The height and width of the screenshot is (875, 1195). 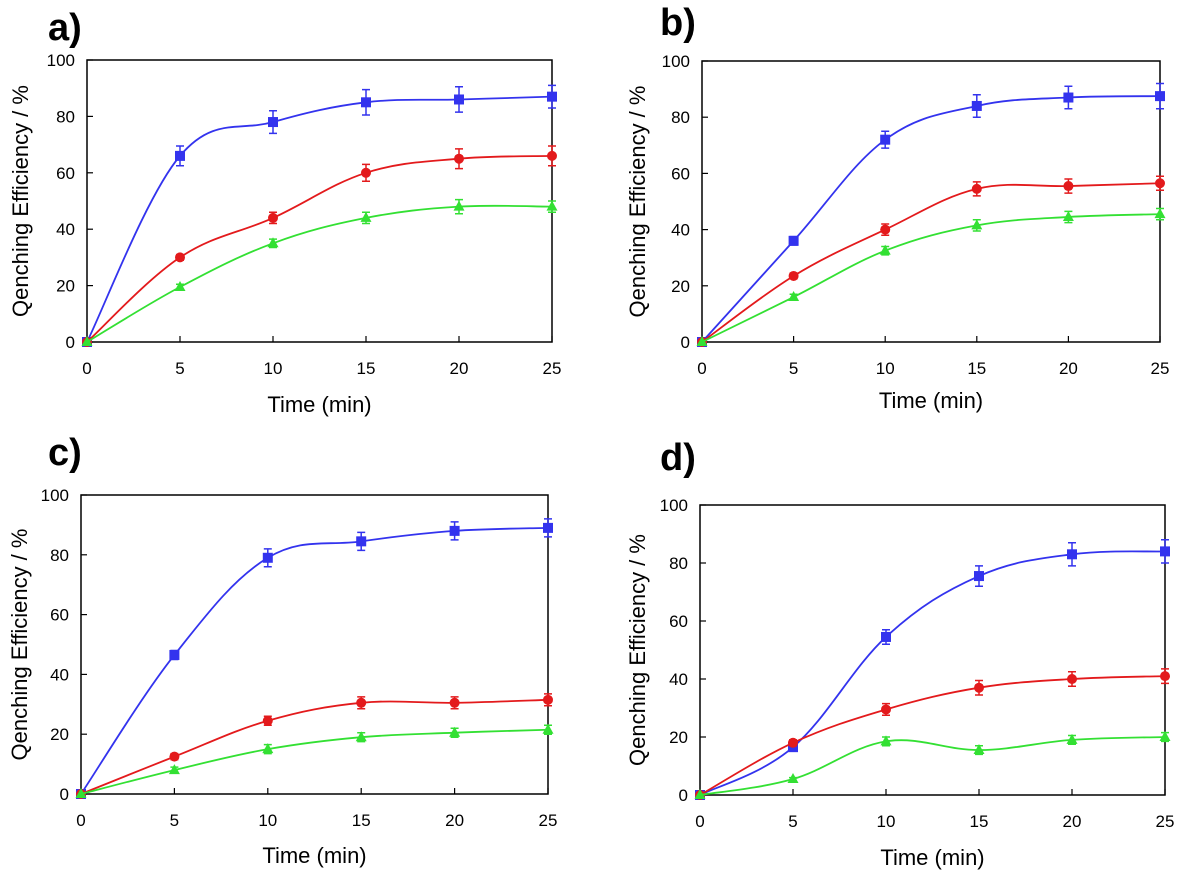 What do you see at coordinates (678, 458) in the screenshot?
I see `panel-label: d)` at bounding box center [678, 458].